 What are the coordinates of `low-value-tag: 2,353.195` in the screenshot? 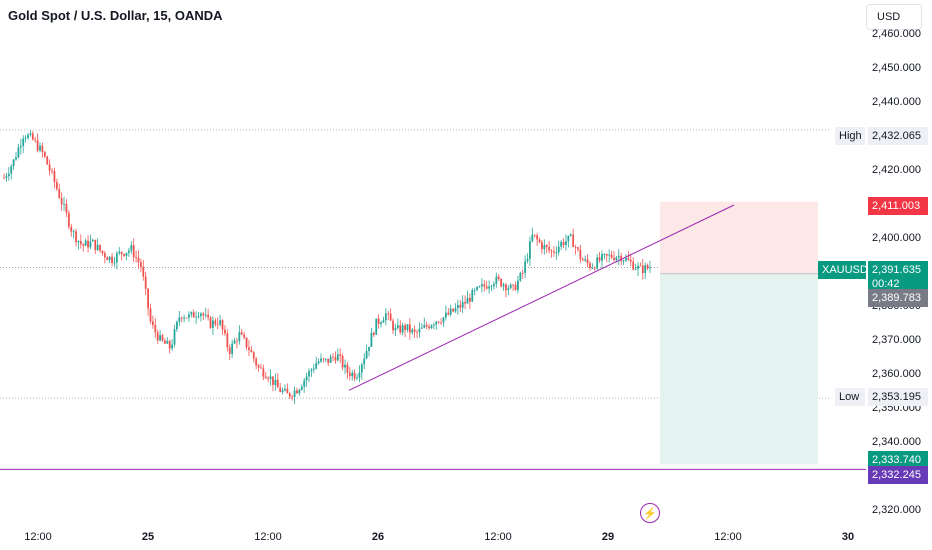 It's located at (898, 397).